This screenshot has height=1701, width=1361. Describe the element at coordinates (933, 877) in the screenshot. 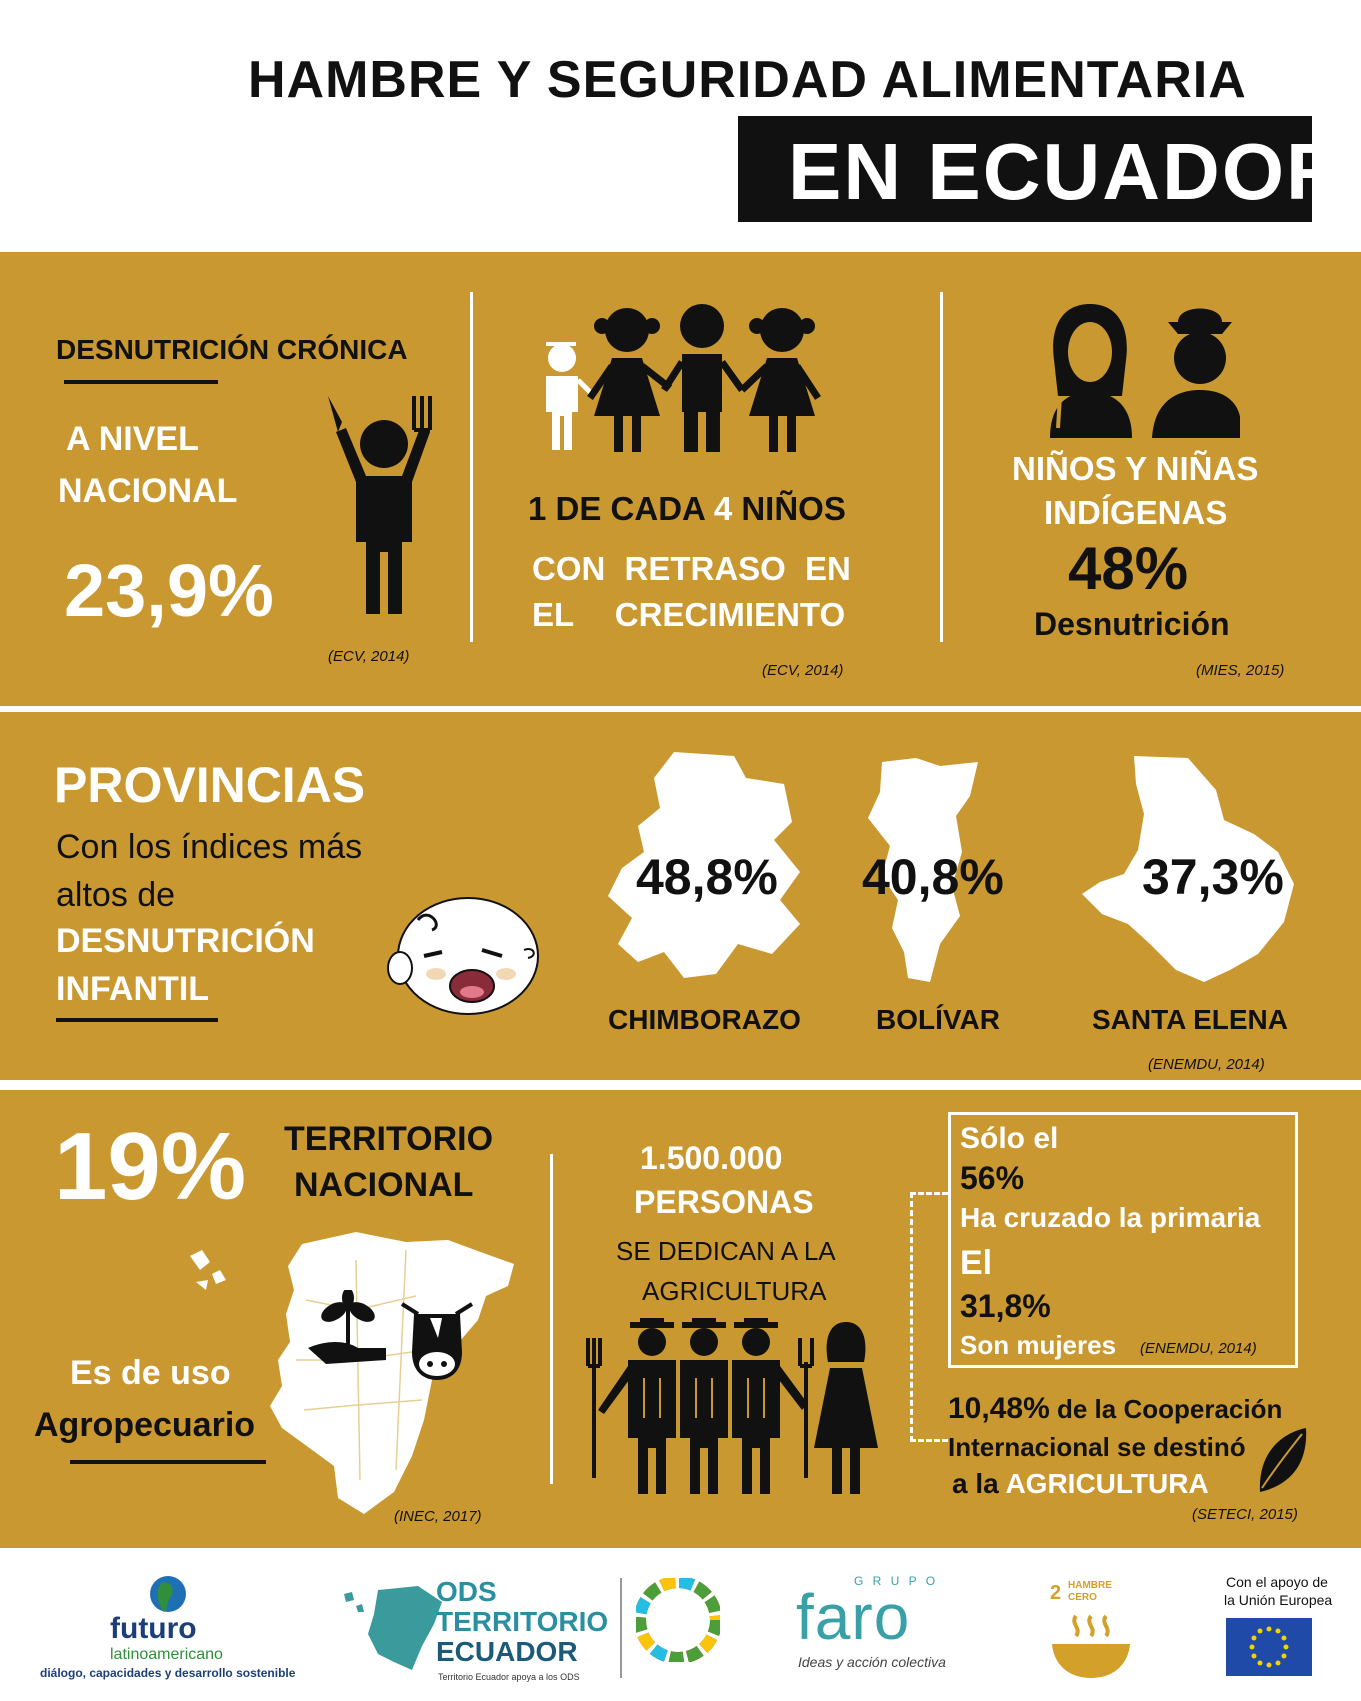

I see `province-value-bolivar: 40,8%` at that location.